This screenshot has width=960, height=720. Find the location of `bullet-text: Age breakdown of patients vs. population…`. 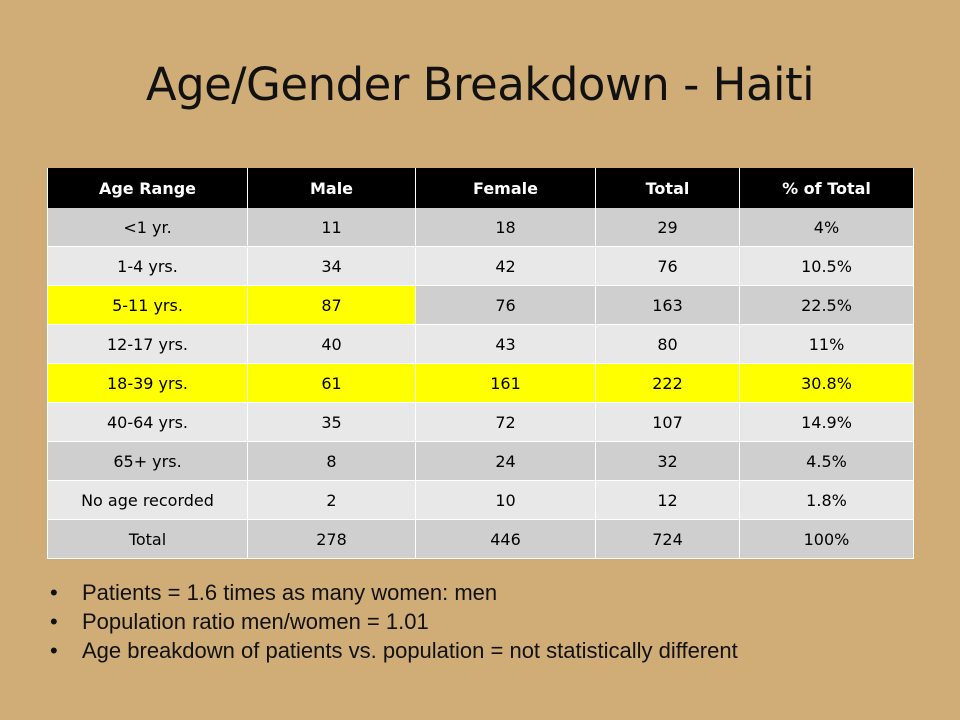

bullet-text: Age breakdown of patients vs. population… is located at coordinates (410, 650).